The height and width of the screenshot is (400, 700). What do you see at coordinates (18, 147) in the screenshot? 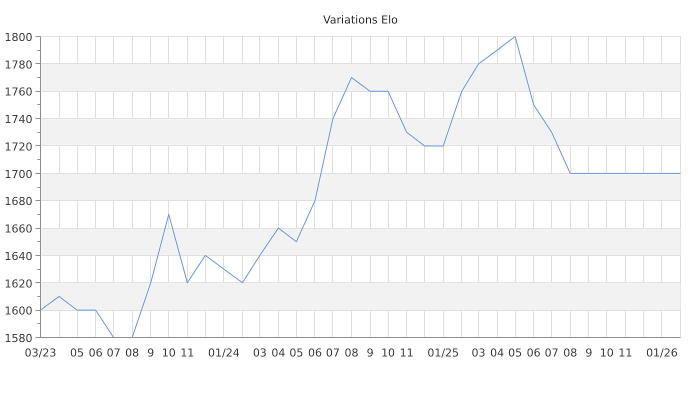
I see `y-tick-label: 1720` at bounding box center [18, 147].